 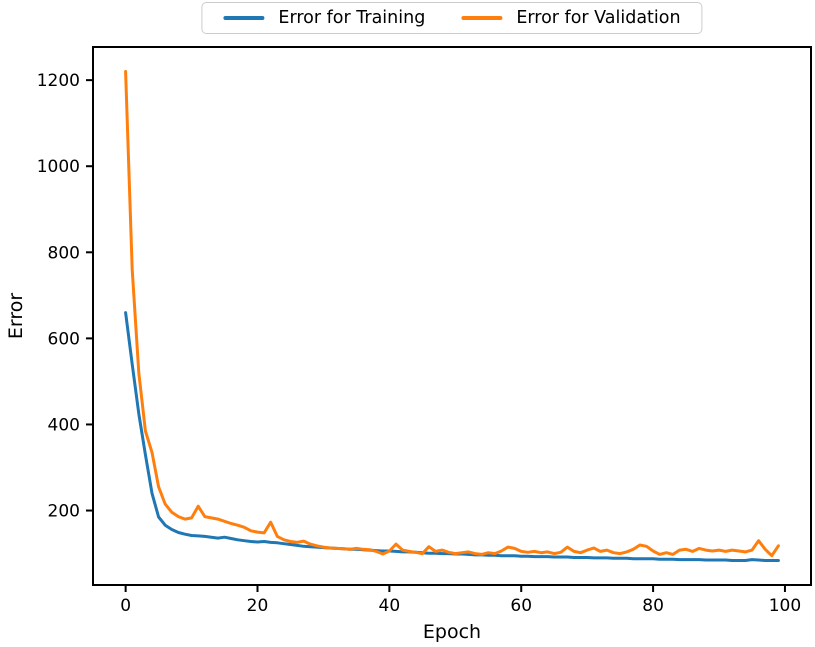 What do you see at coordinates (64, 339) in the screenshot?
I see `y-tick-label: 600` at bounding box center [64, 339].